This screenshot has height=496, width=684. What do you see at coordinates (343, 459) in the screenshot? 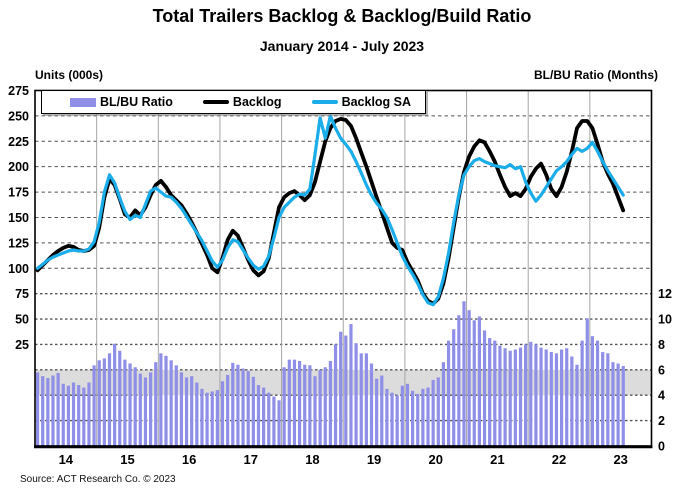
I see `x-axis-ticks: 14 15 16 17 18 19 20 21 22 23` at bounding box center [343, 459].